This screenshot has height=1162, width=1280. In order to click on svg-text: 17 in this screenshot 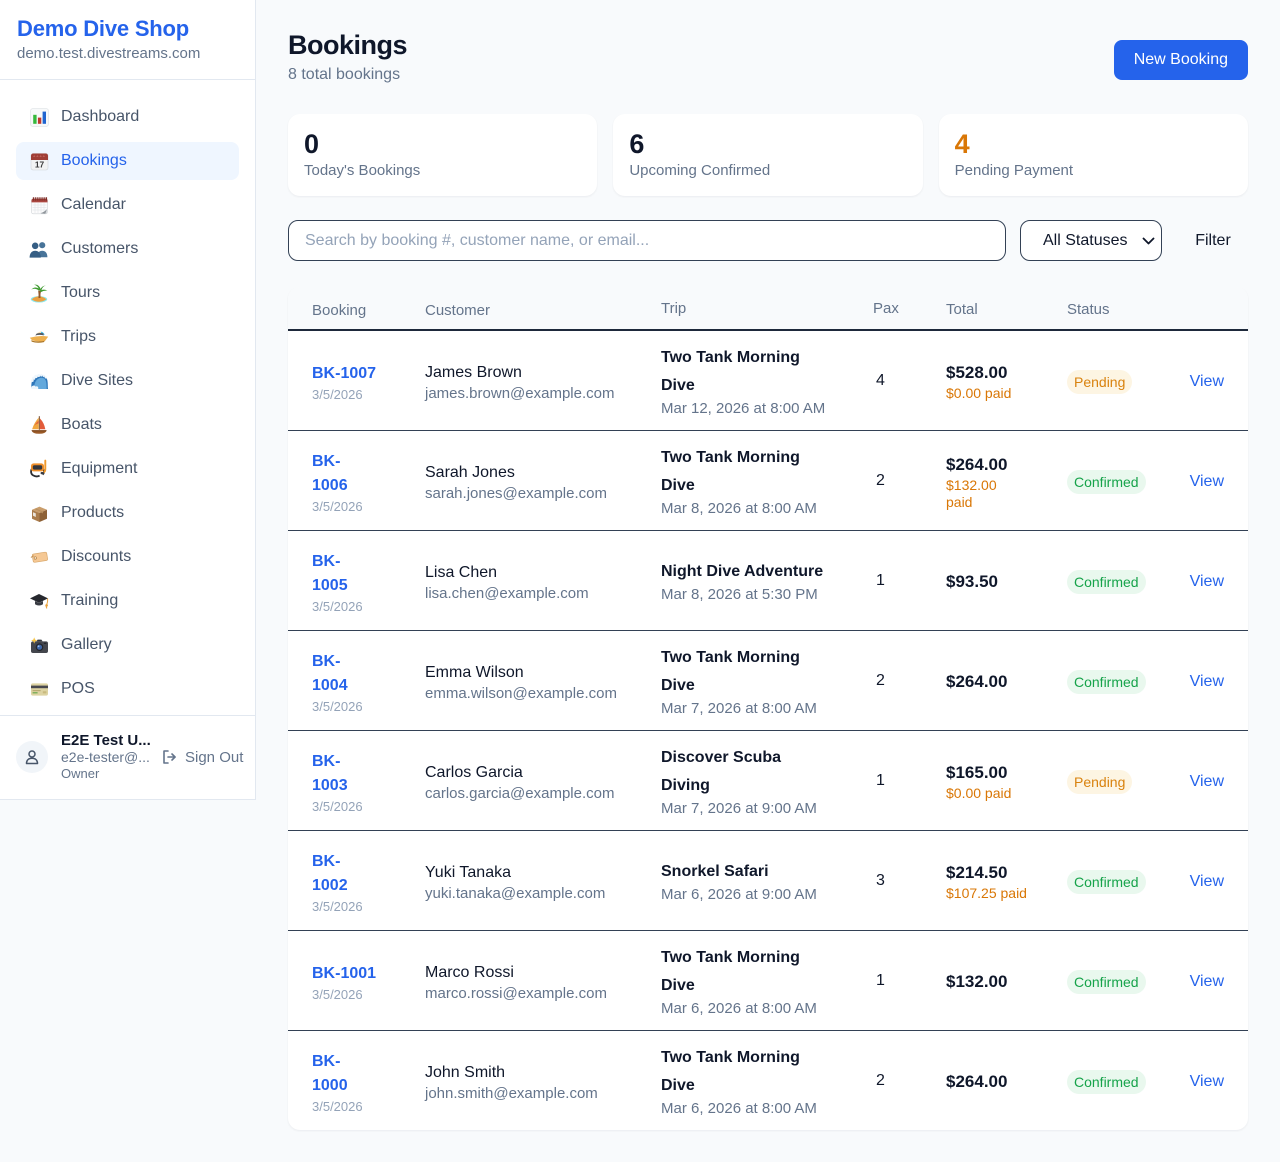, I will do `click(39, 164)`.